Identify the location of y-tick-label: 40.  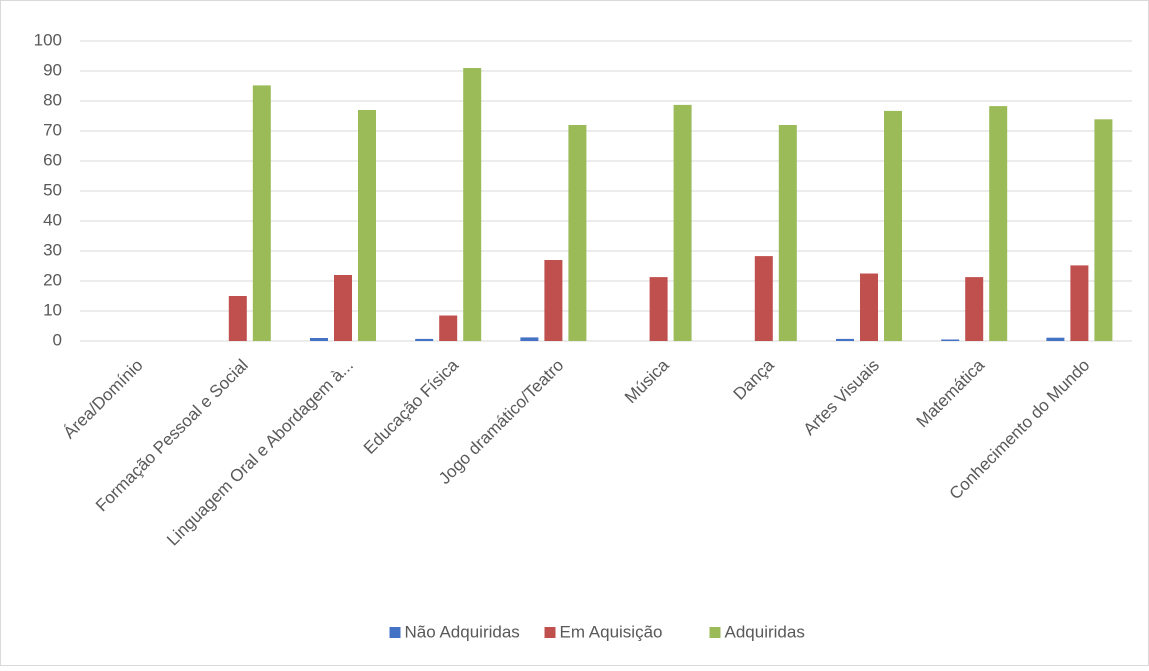
(52, 219).